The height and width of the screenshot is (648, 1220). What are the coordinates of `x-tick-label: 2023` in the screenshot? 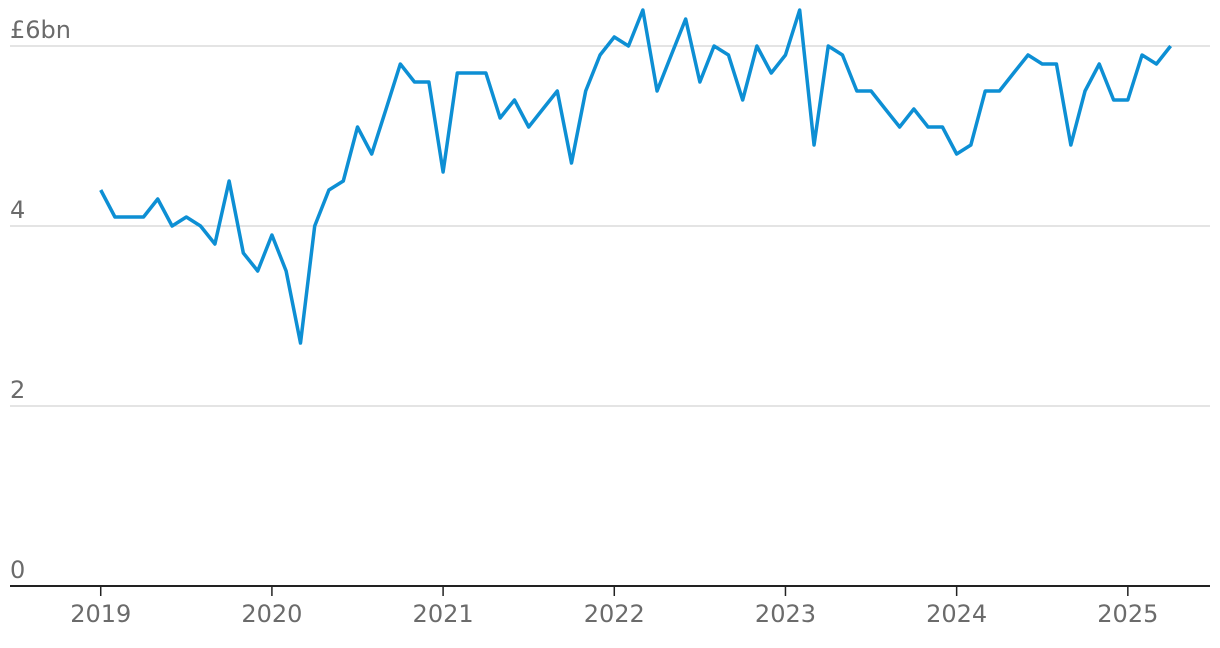 It's located at (785, 614).